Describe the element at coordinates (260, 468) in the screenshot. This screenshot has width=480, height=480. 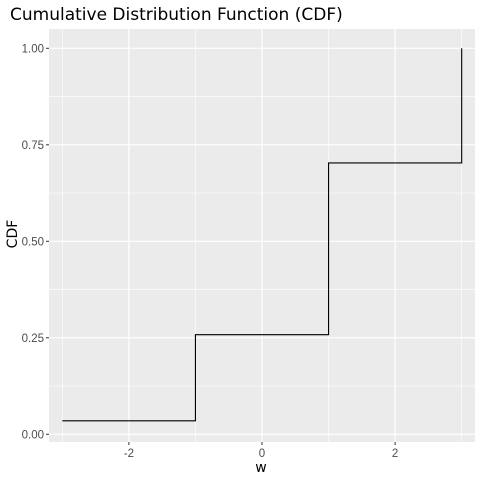
I see `x-axis-title: w` at that location.